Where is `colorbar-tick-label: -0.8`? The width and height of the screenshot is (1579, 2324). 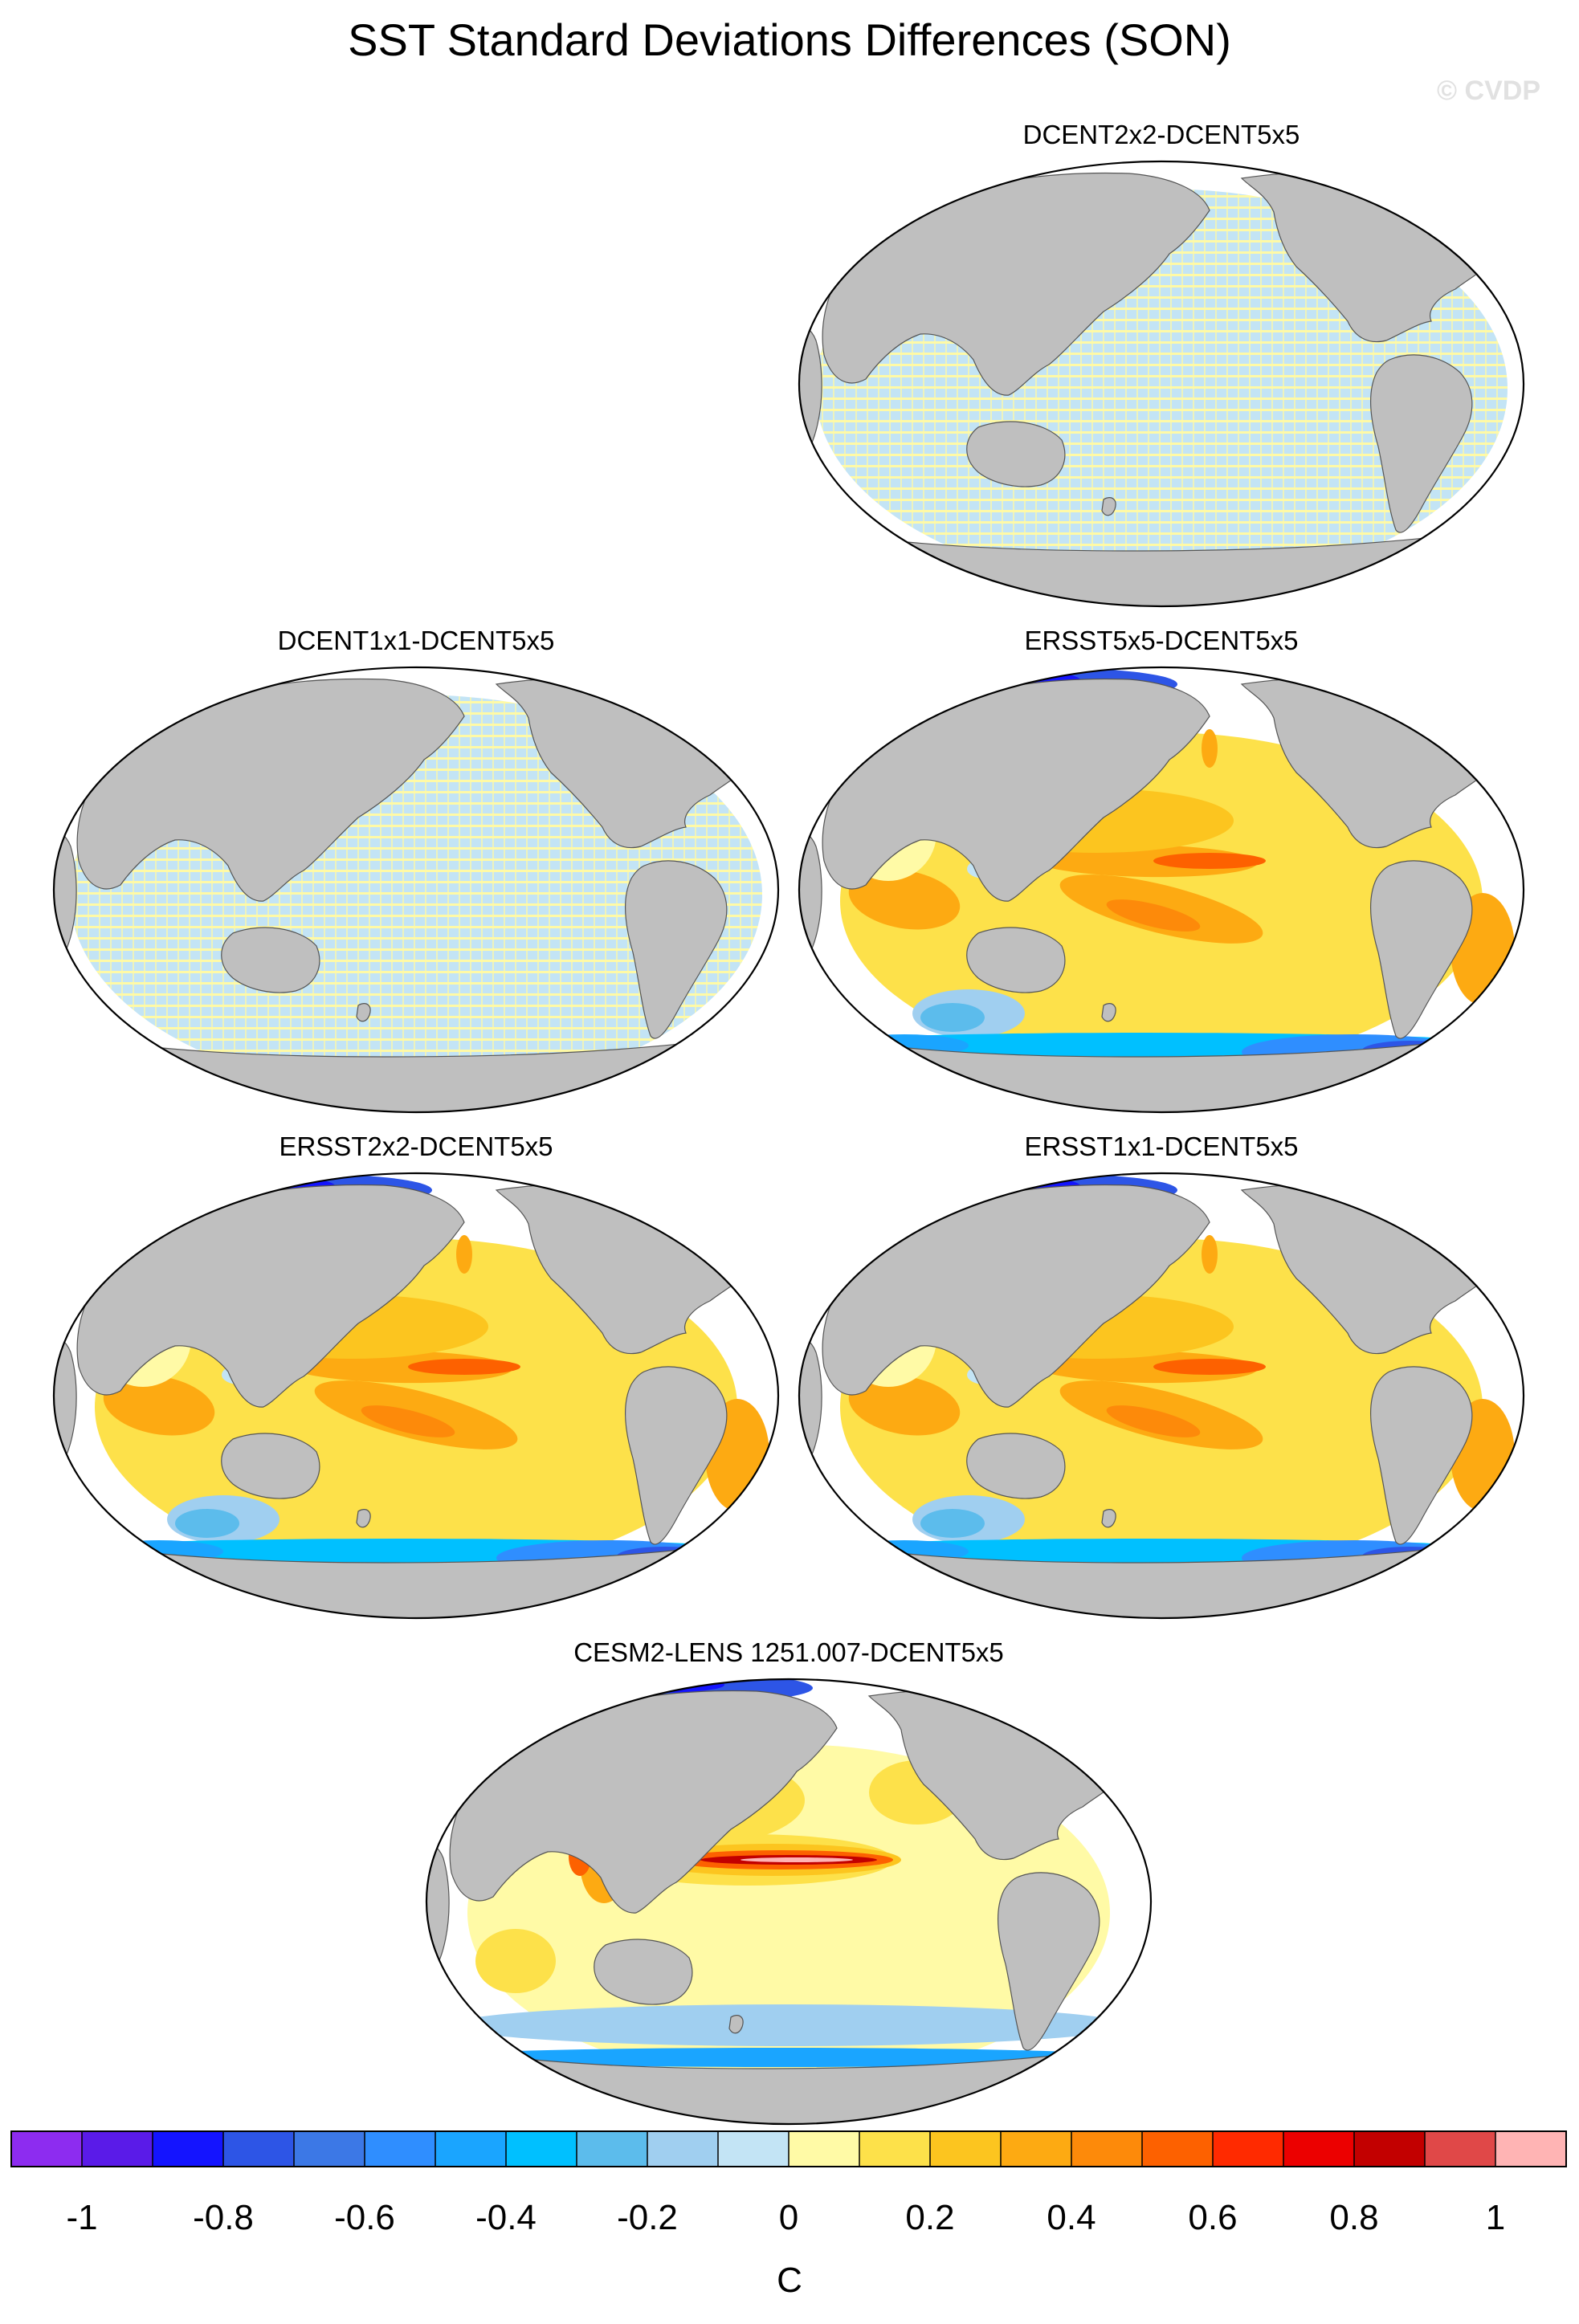
colorbar-tick-label: -0.8 is located at coordinates (223, 2218).